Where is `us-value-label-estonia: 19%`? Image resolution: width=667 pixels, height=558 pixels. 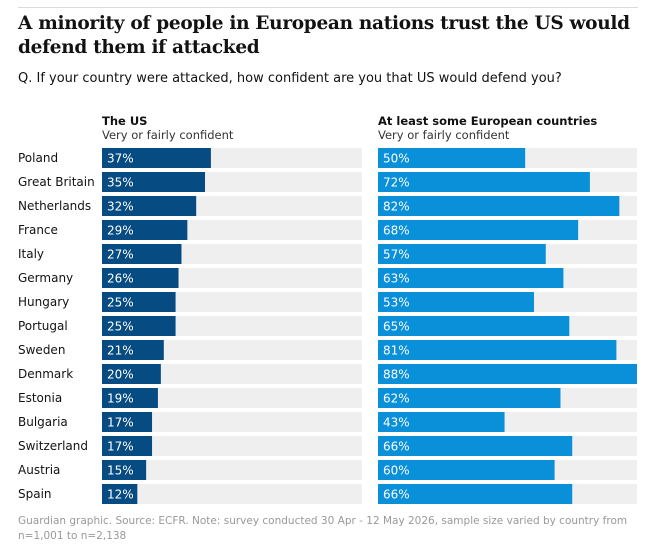 us-value-label-estonia: 19% is located at coordinates (120, 399).